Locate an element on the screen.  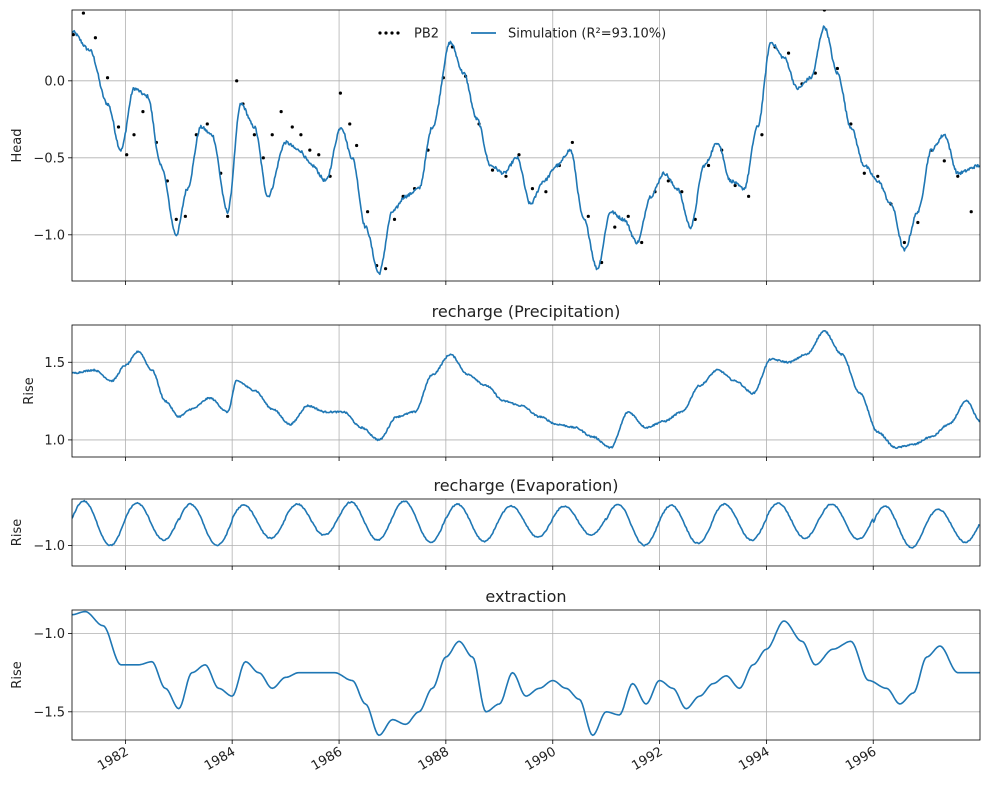
panel-title: extraction is located at coordinates (525, 596).